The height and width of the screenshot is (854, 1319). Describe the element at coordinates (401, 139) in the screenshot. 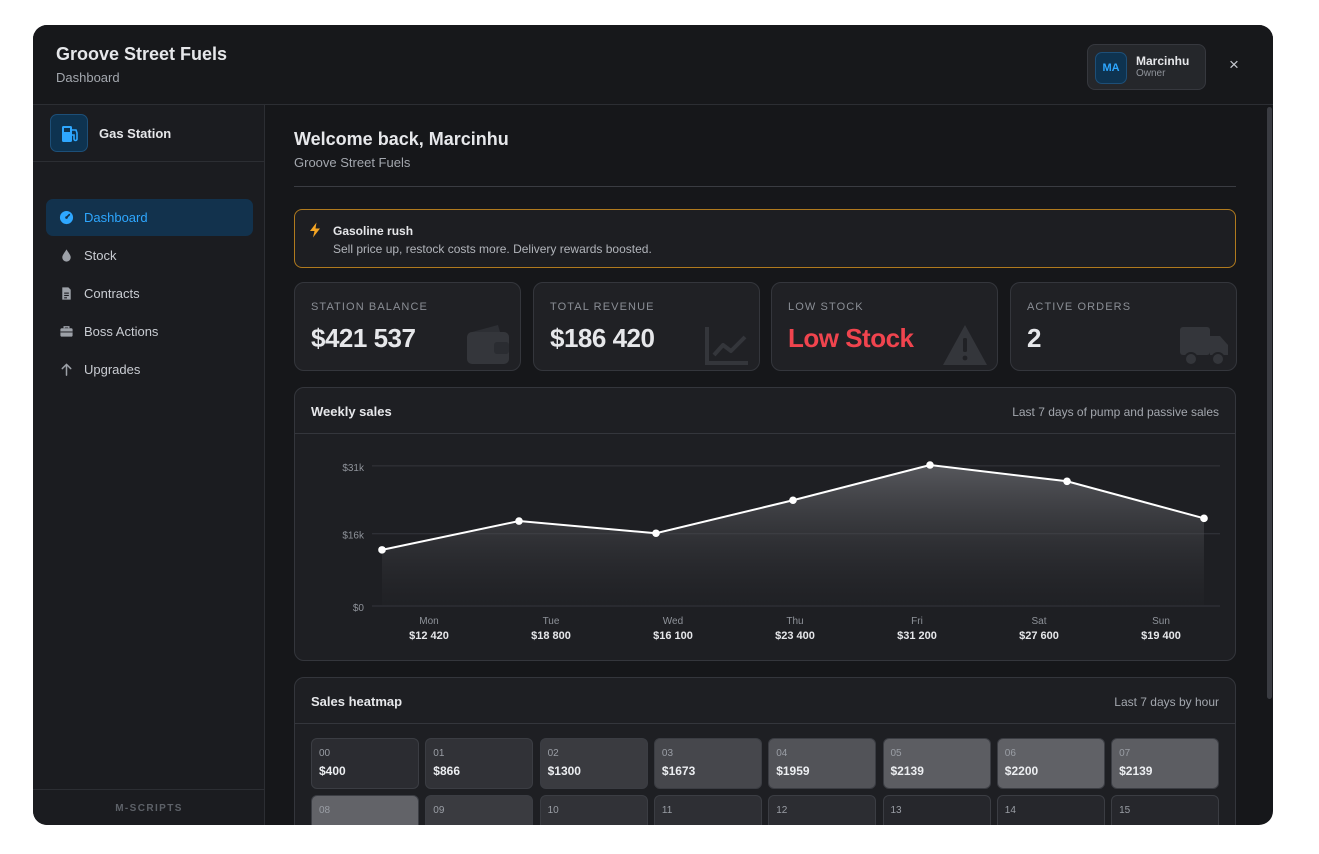

I see `welcome-title: Welcome back, Marcinhu` at that location.